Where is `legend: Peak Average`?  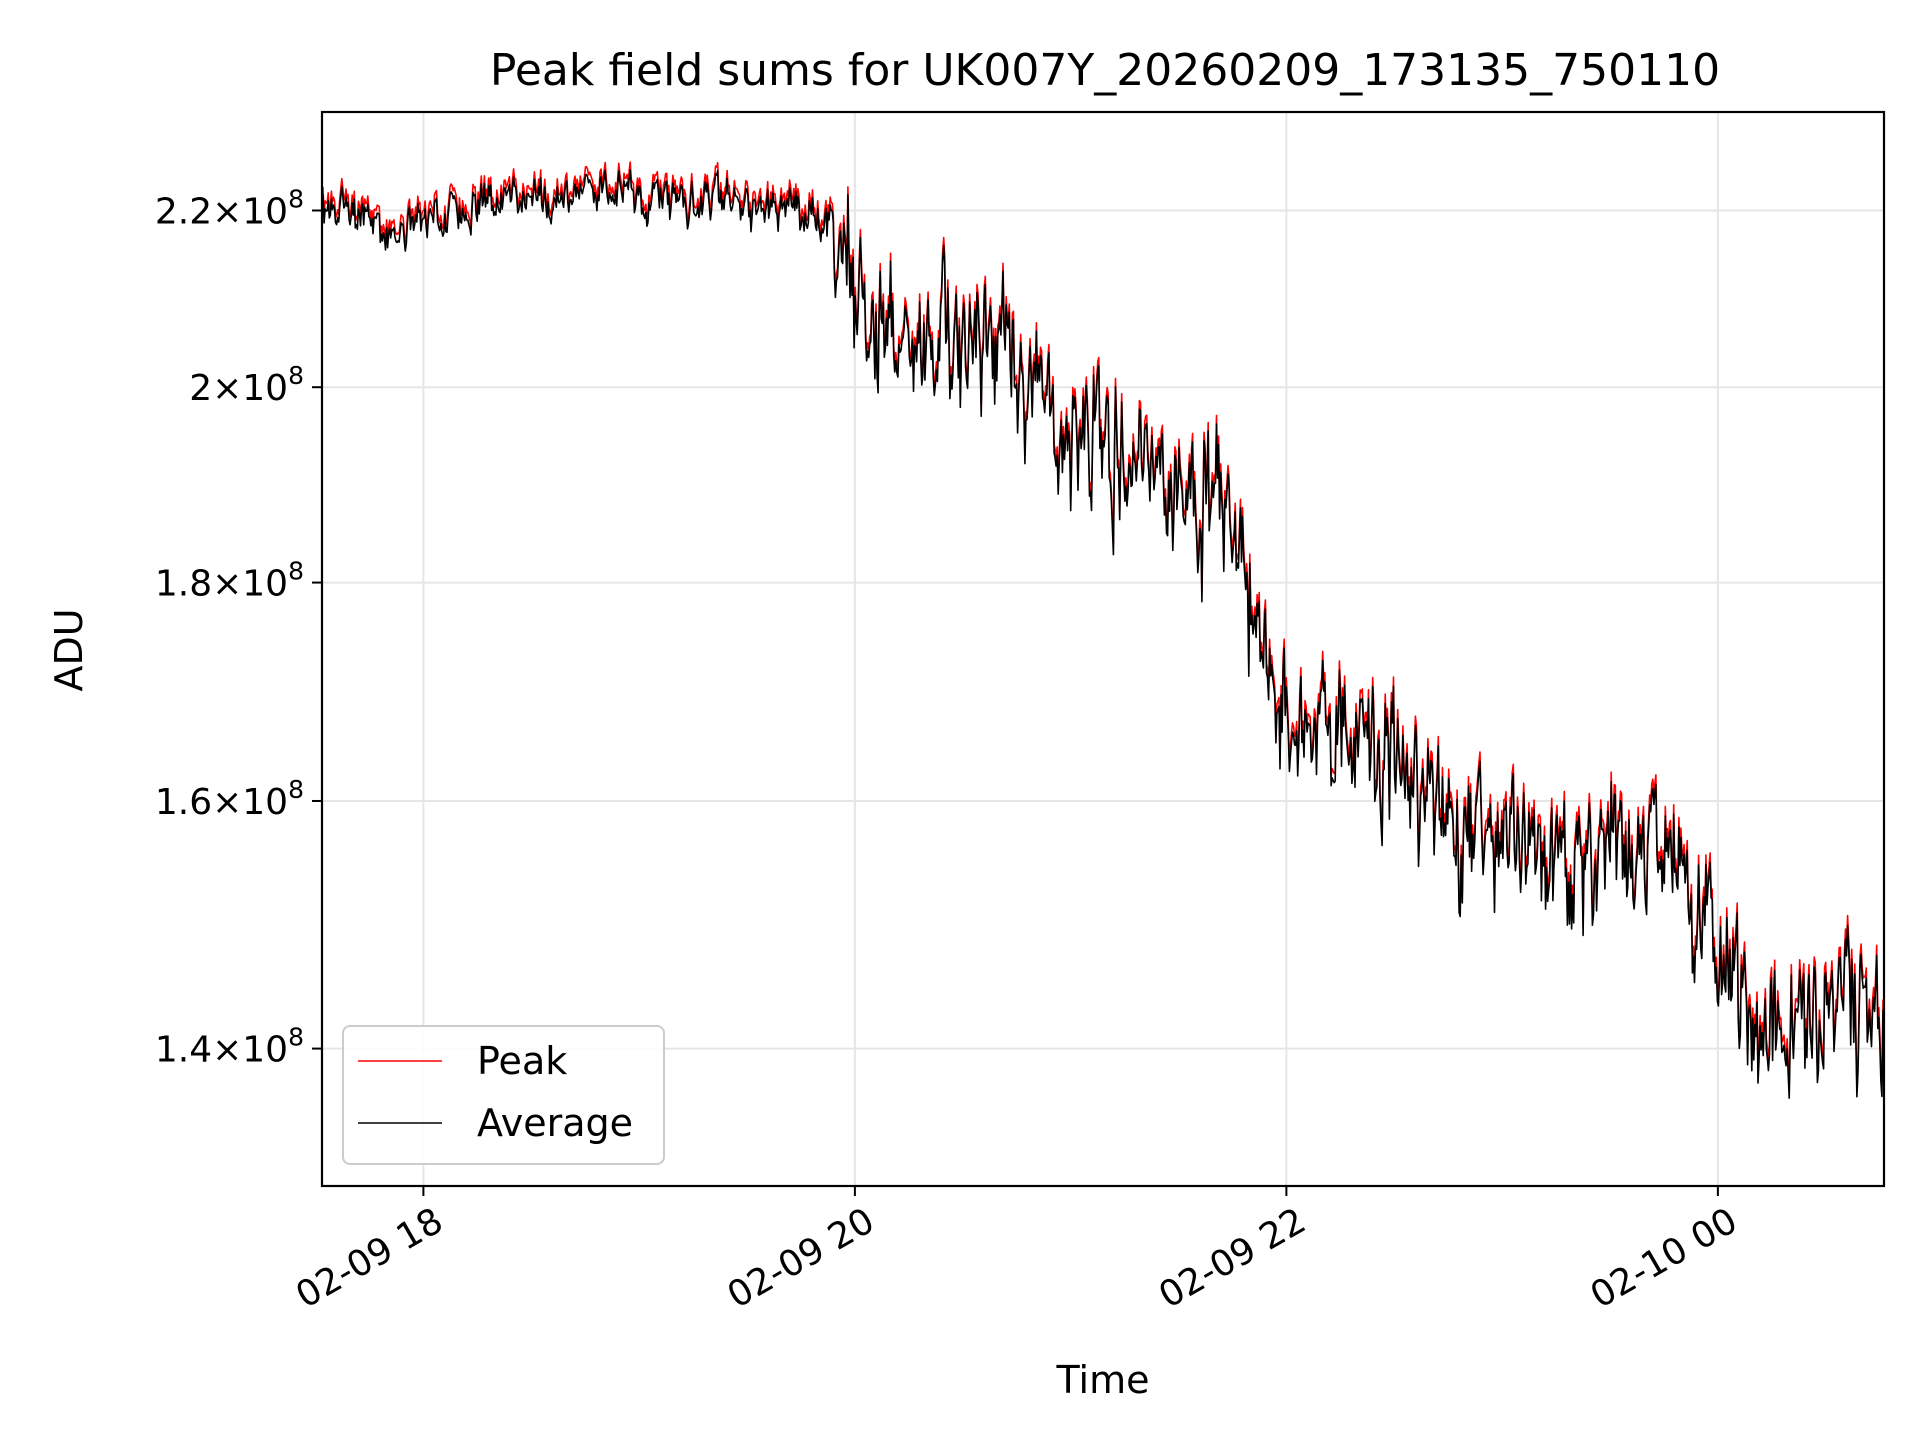
legend: Peak Average is located at coordinates (503, 1095).